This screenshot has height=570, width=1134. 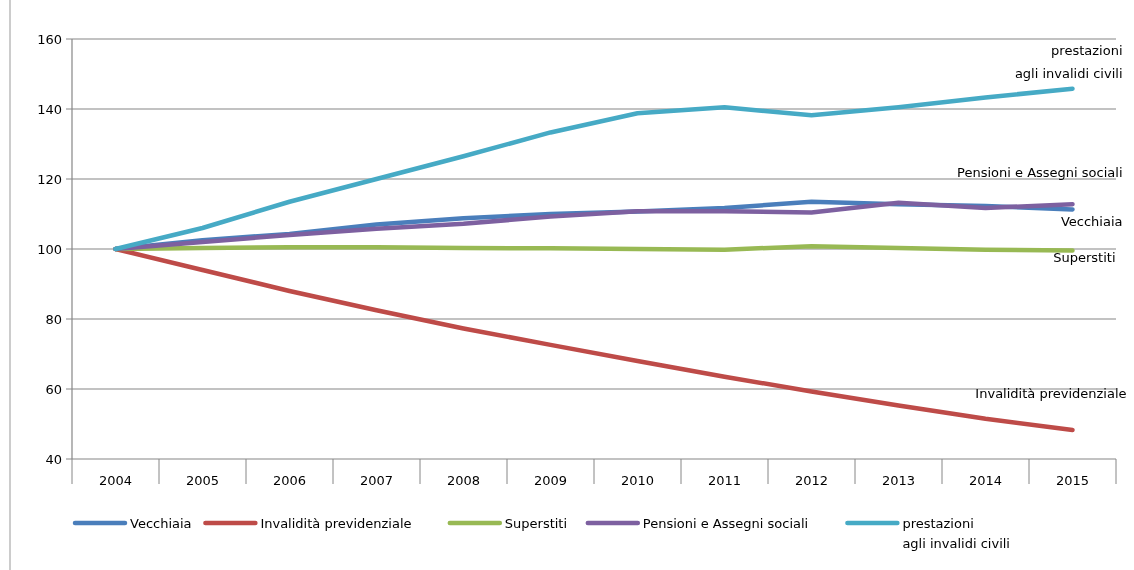 I want to click on legend-label: prestazioni agli invalidi civili, so click(x=956, y=533).